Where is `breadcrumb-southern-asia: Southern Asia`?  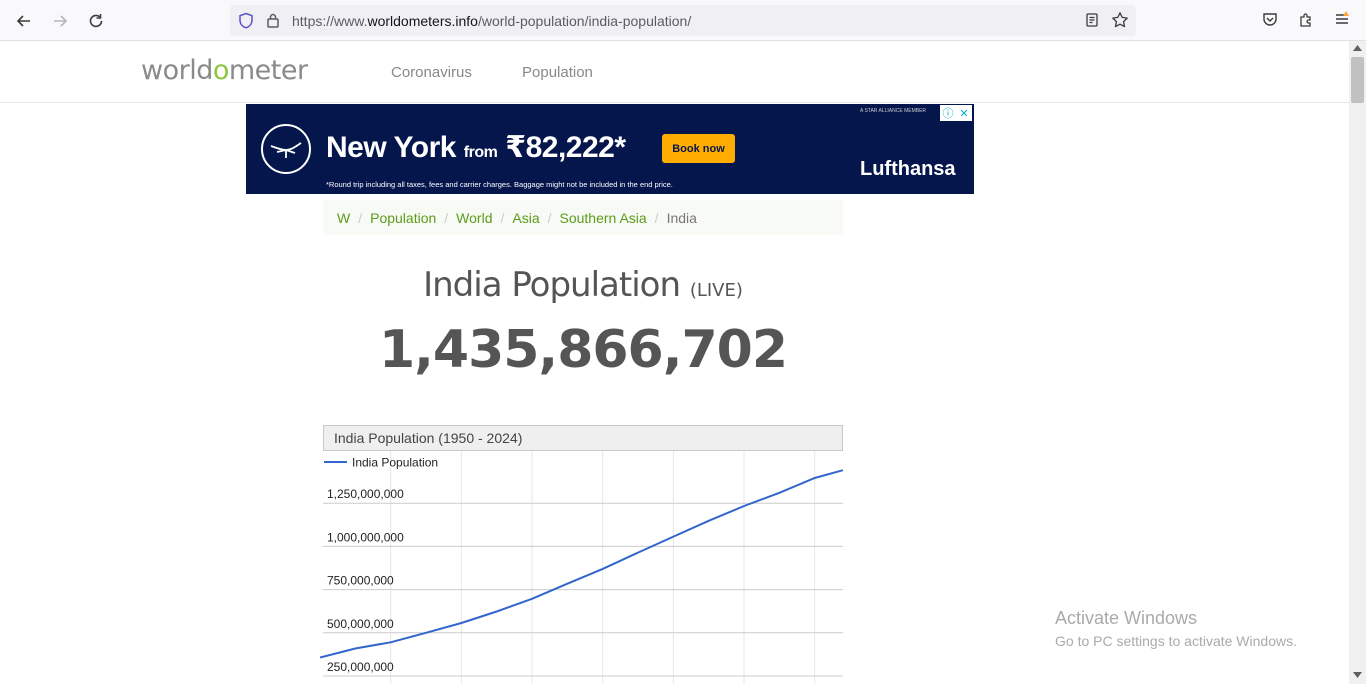
breadcrumb-southern-asia: Southern Asia is located at coordinates (603, 217).